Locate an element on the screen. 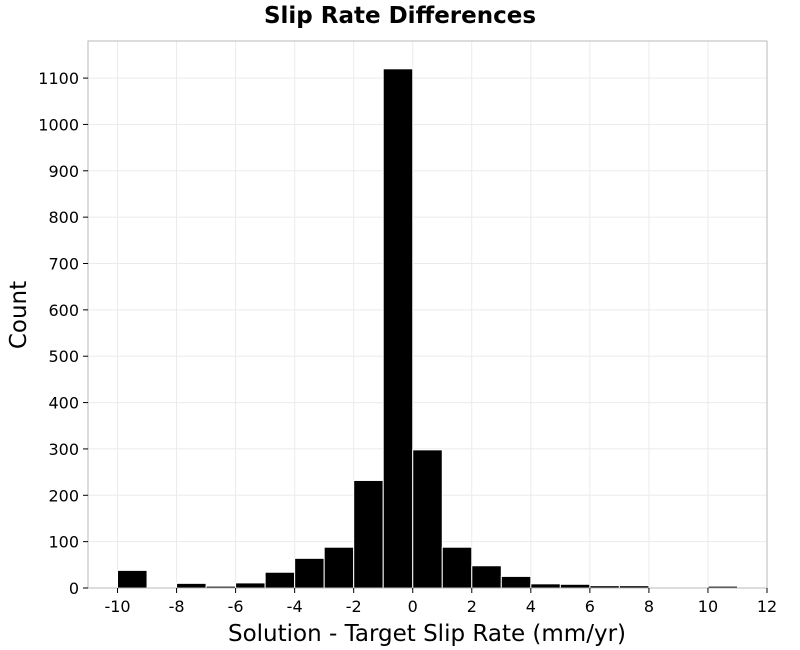 This screenshot has height=650, width=800. x-tick-label: -6 is located at coordinates (236, 606).